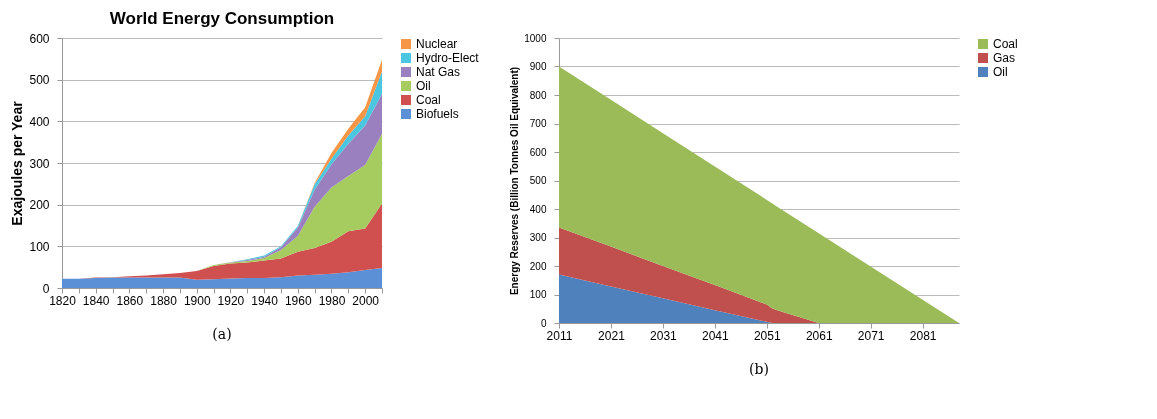  What do you see at coordinates (265, 300) in the screenshot?
I see `x-tick-label: 1940` at bounding box center [265, 300].